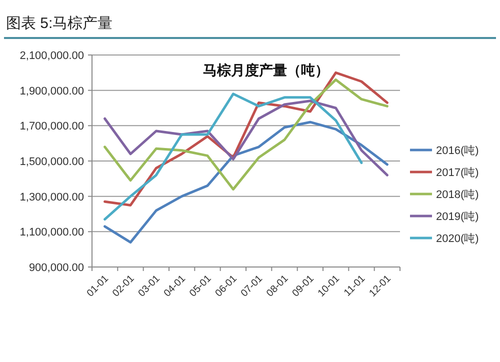 The image size is (500, 362). What do you see at coordinates (52, 162) in the screenshot?
I see `y-tick-label: 1,500,000.00` at bounding box center [52, 162].